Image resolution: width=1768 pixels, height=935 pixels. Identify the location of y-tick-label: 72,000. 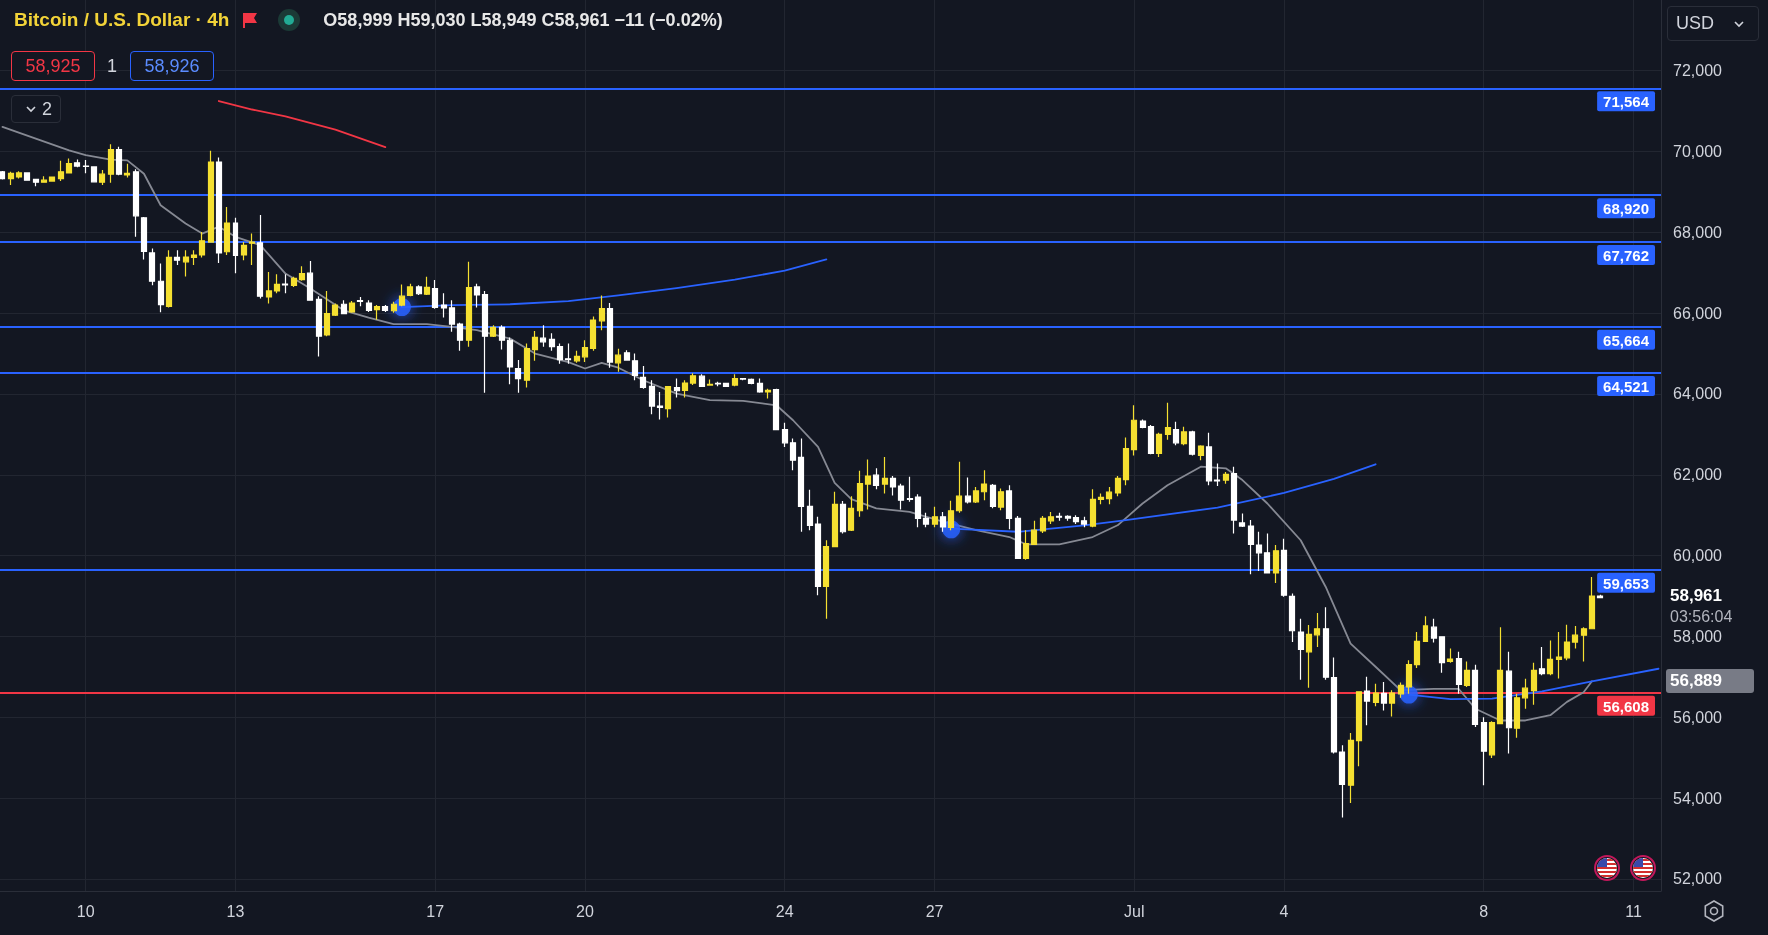
(1698, 71).